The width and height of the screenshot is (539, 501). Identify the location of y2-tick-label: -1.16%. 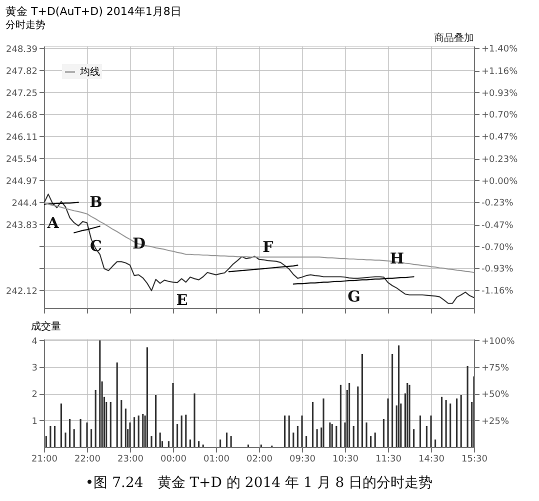
(498, 291).